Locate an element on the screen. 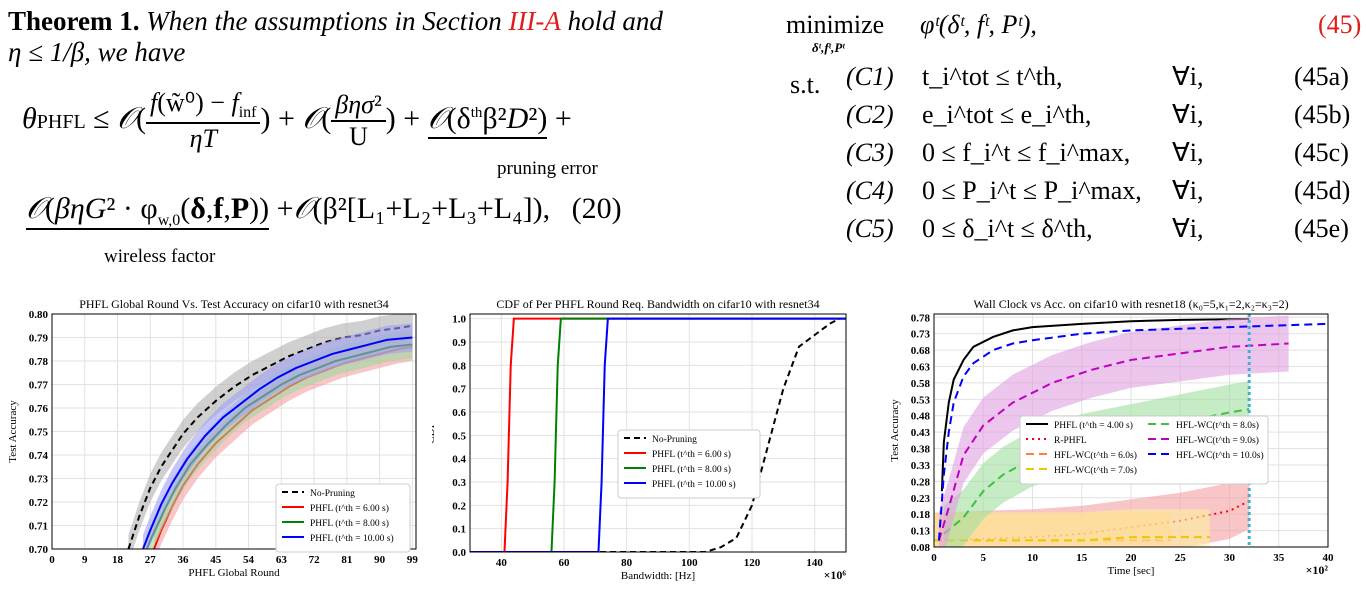  wireless-factor-label: wireless factor is located at coordinates (160, 256).